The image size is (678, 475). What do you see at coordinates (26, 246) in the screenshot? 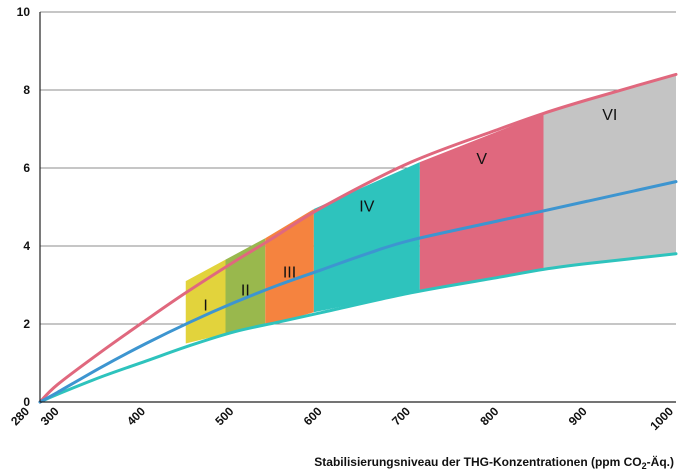
I see `y-tick-4: 4` at bounding box center [26, 246].